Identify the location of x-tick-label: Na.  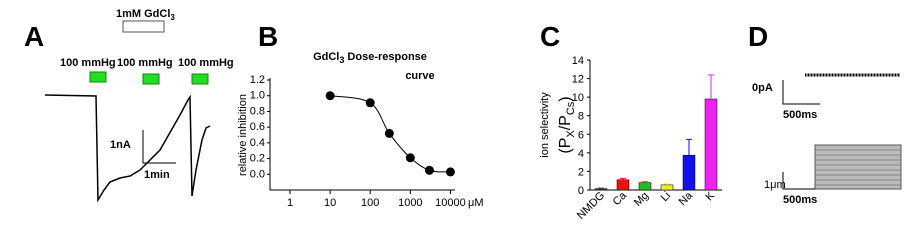
(686, 198).